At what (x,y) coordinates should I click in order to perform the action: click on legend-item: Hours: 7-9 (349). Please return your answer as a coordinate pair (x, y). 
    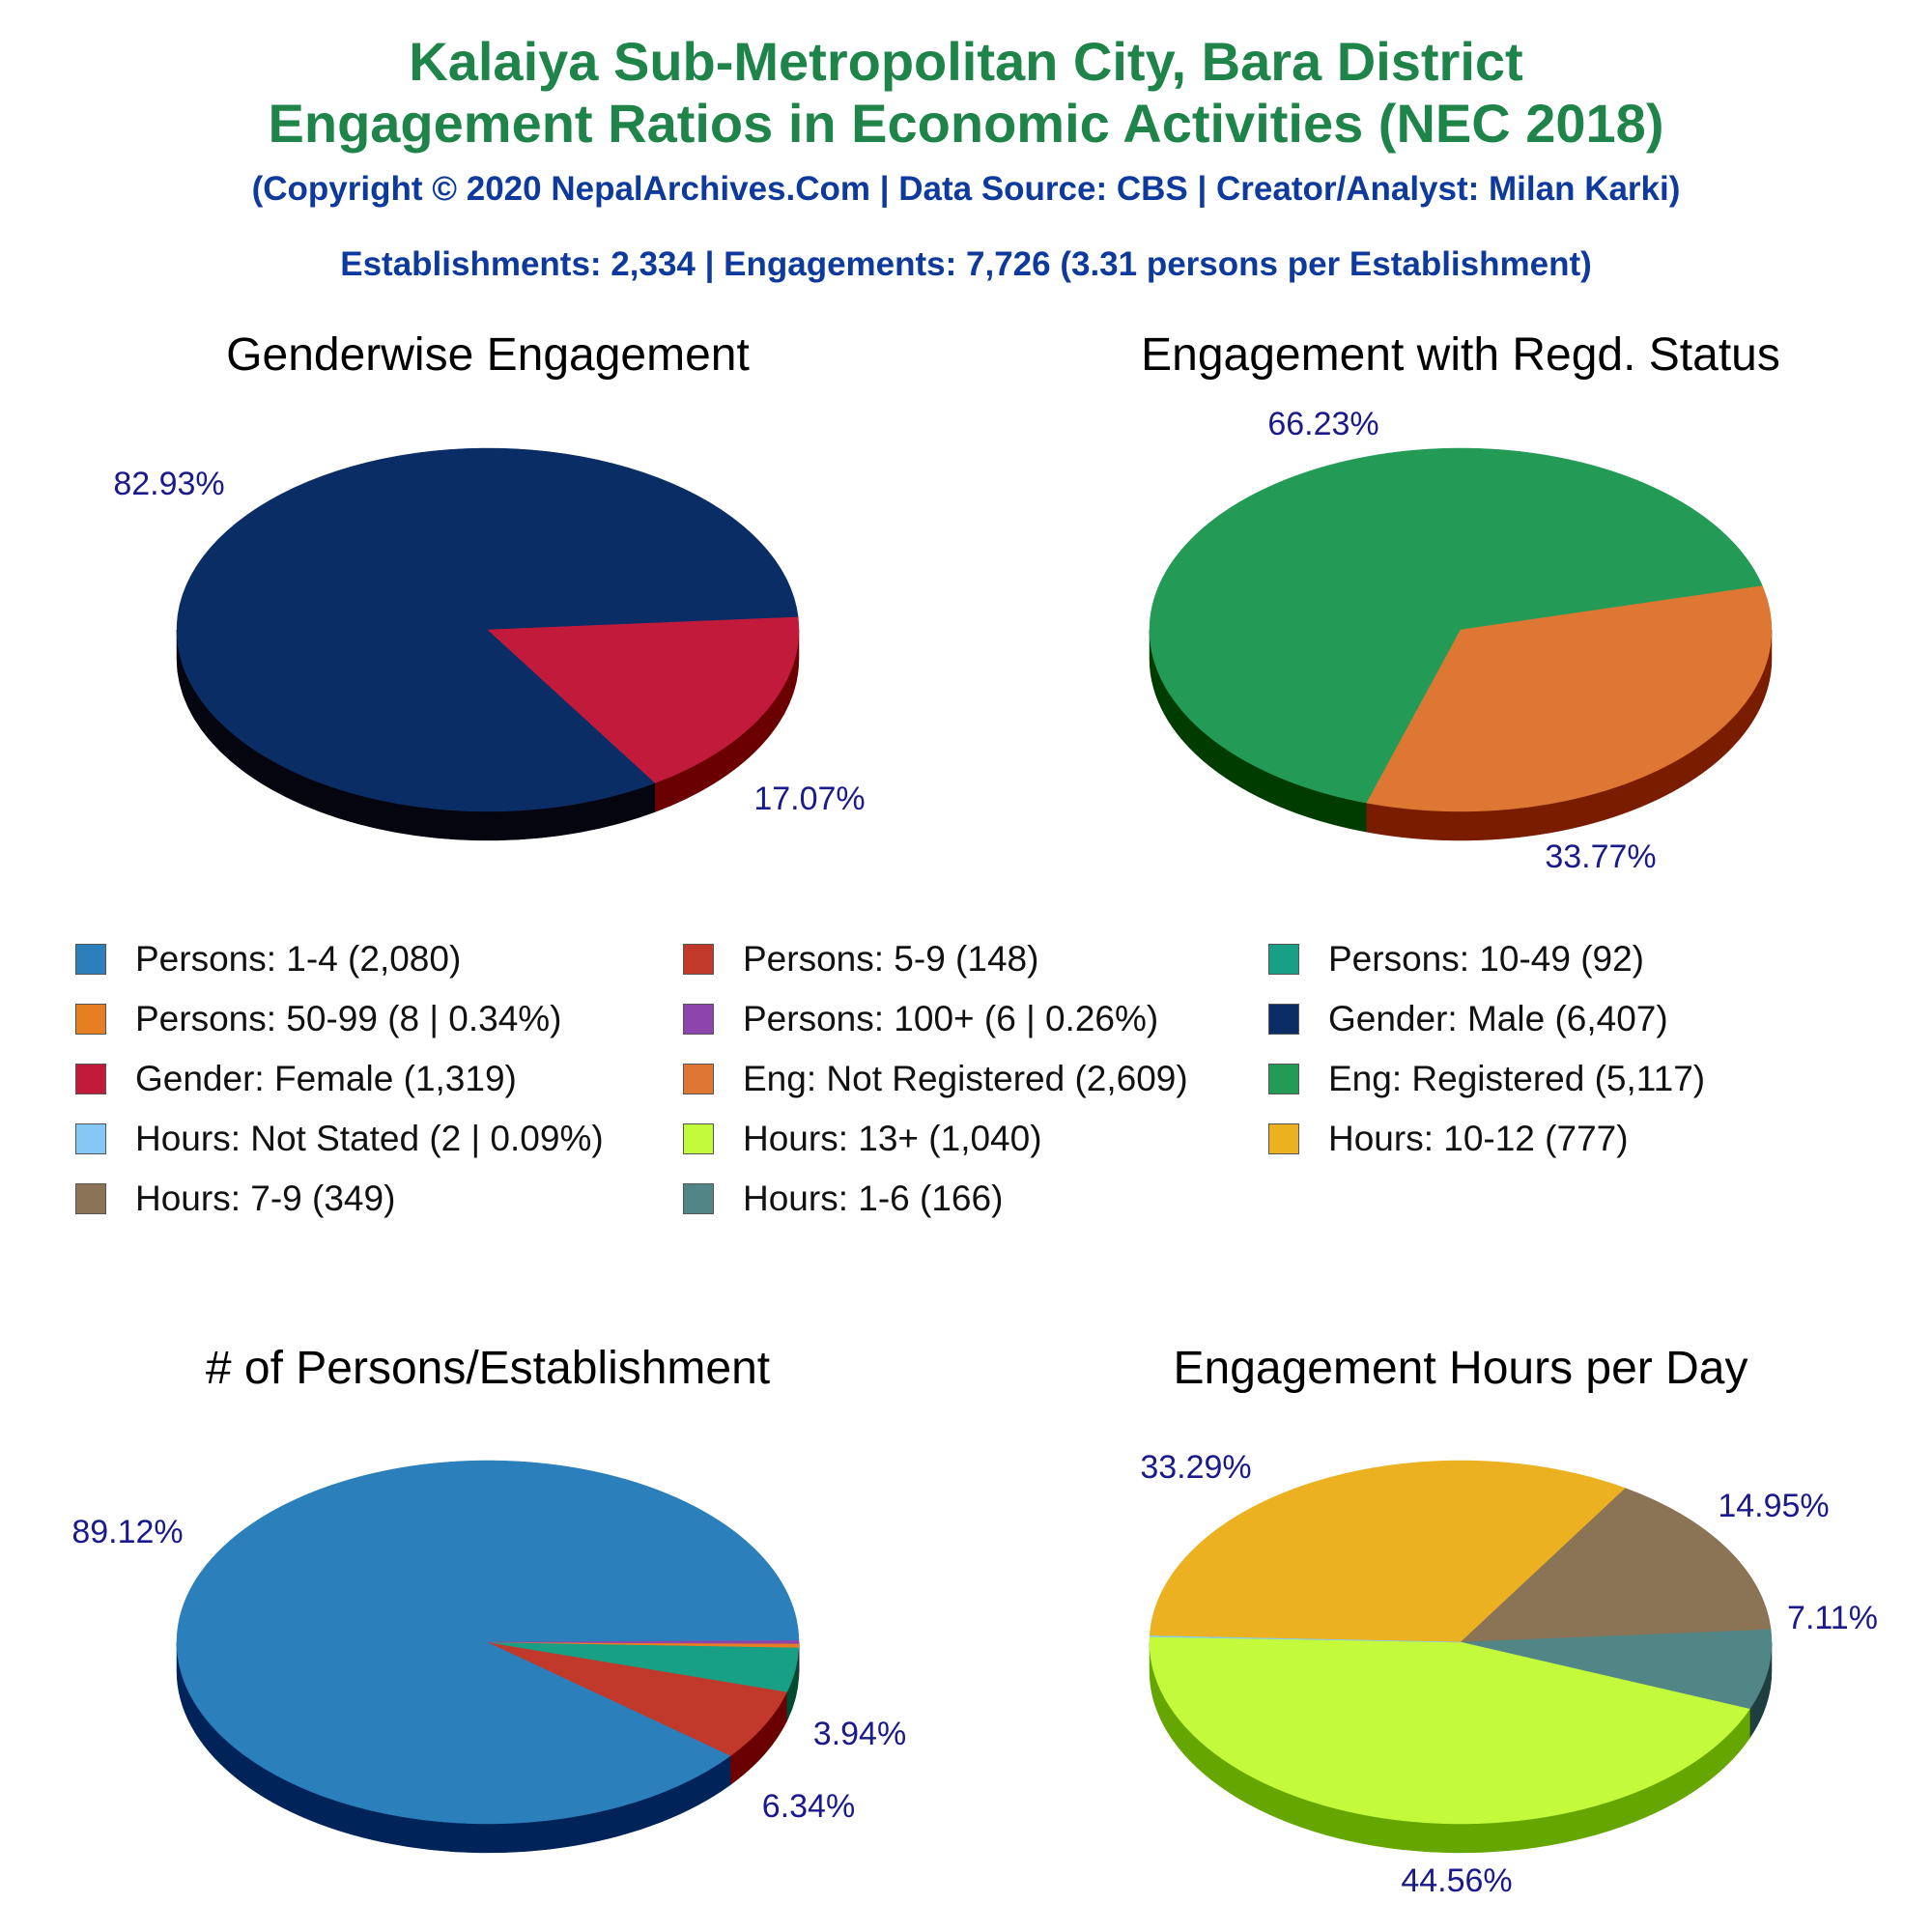
    Looking at the image, I should click on (235, 1199).